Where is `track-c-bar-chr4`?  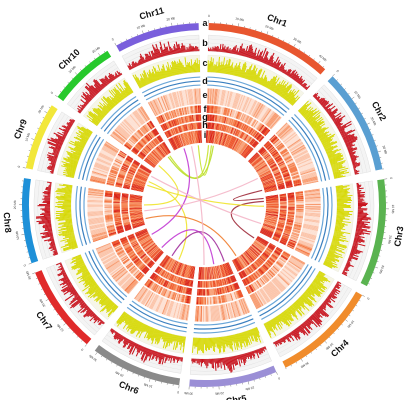 track-c-bar-chr4 is located at coordinates (322, 276).